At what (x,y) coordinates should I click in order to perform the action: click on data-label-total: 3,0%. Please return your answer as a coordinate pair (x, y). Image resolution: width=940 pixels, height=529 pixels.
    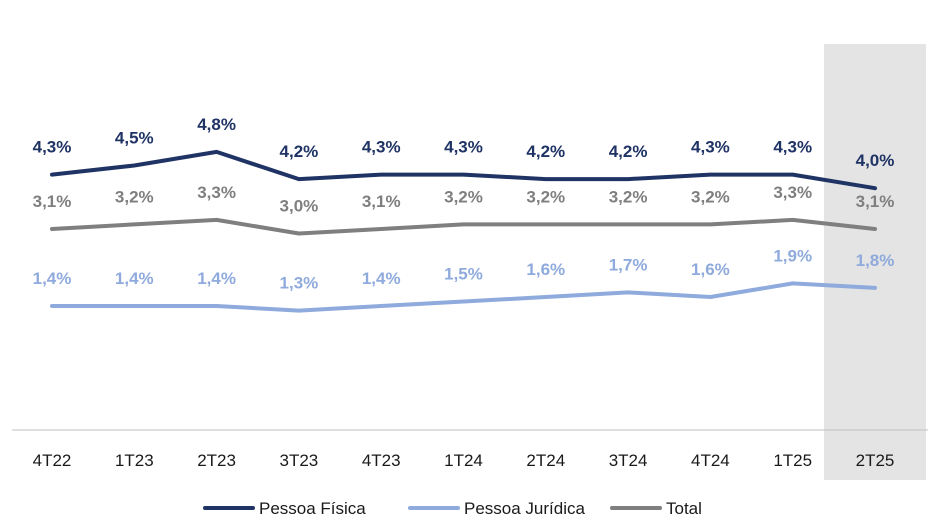
    Looking at the image, I should click on (299, 206).